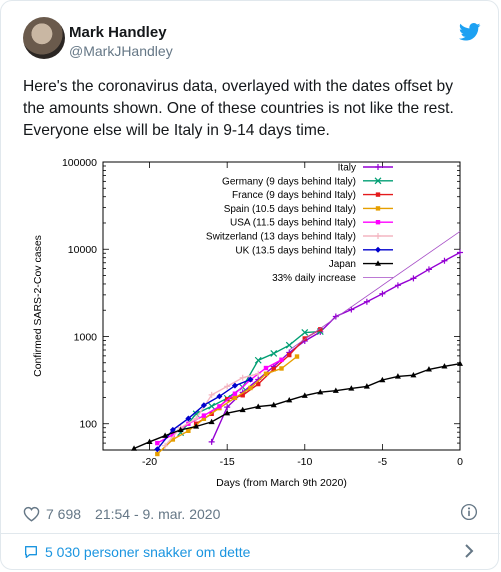  What do you see at coordinates (149, 462) in the screenshot?
I see `x-tick-label: -20` at bounding box center [149, 462].